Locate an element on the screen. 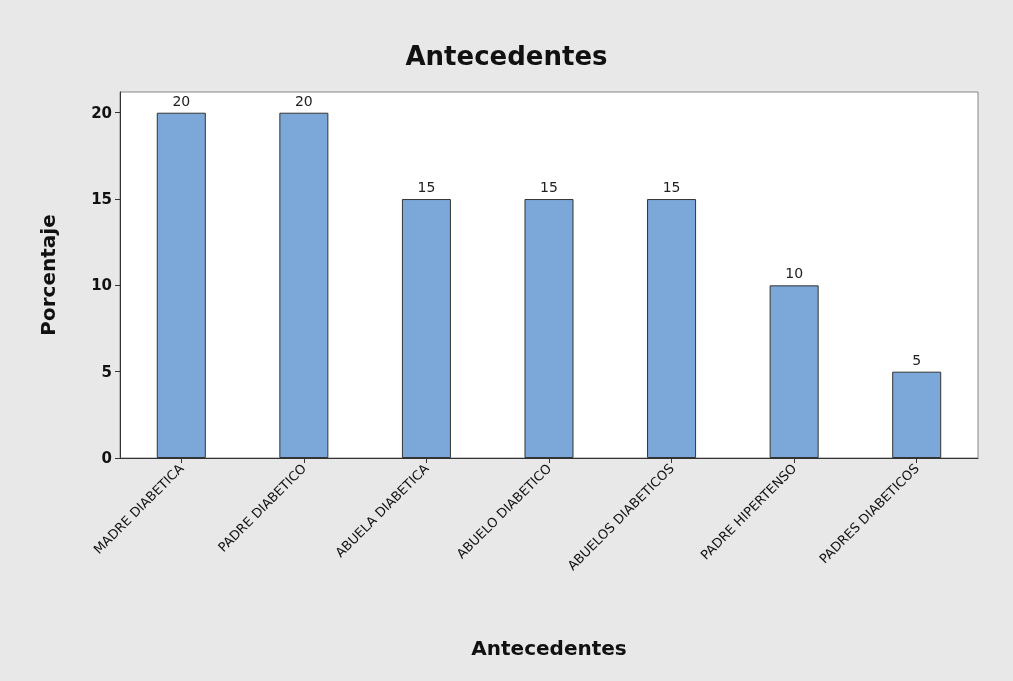  y-tick-label: 10 is located at coordinates (101, 285).